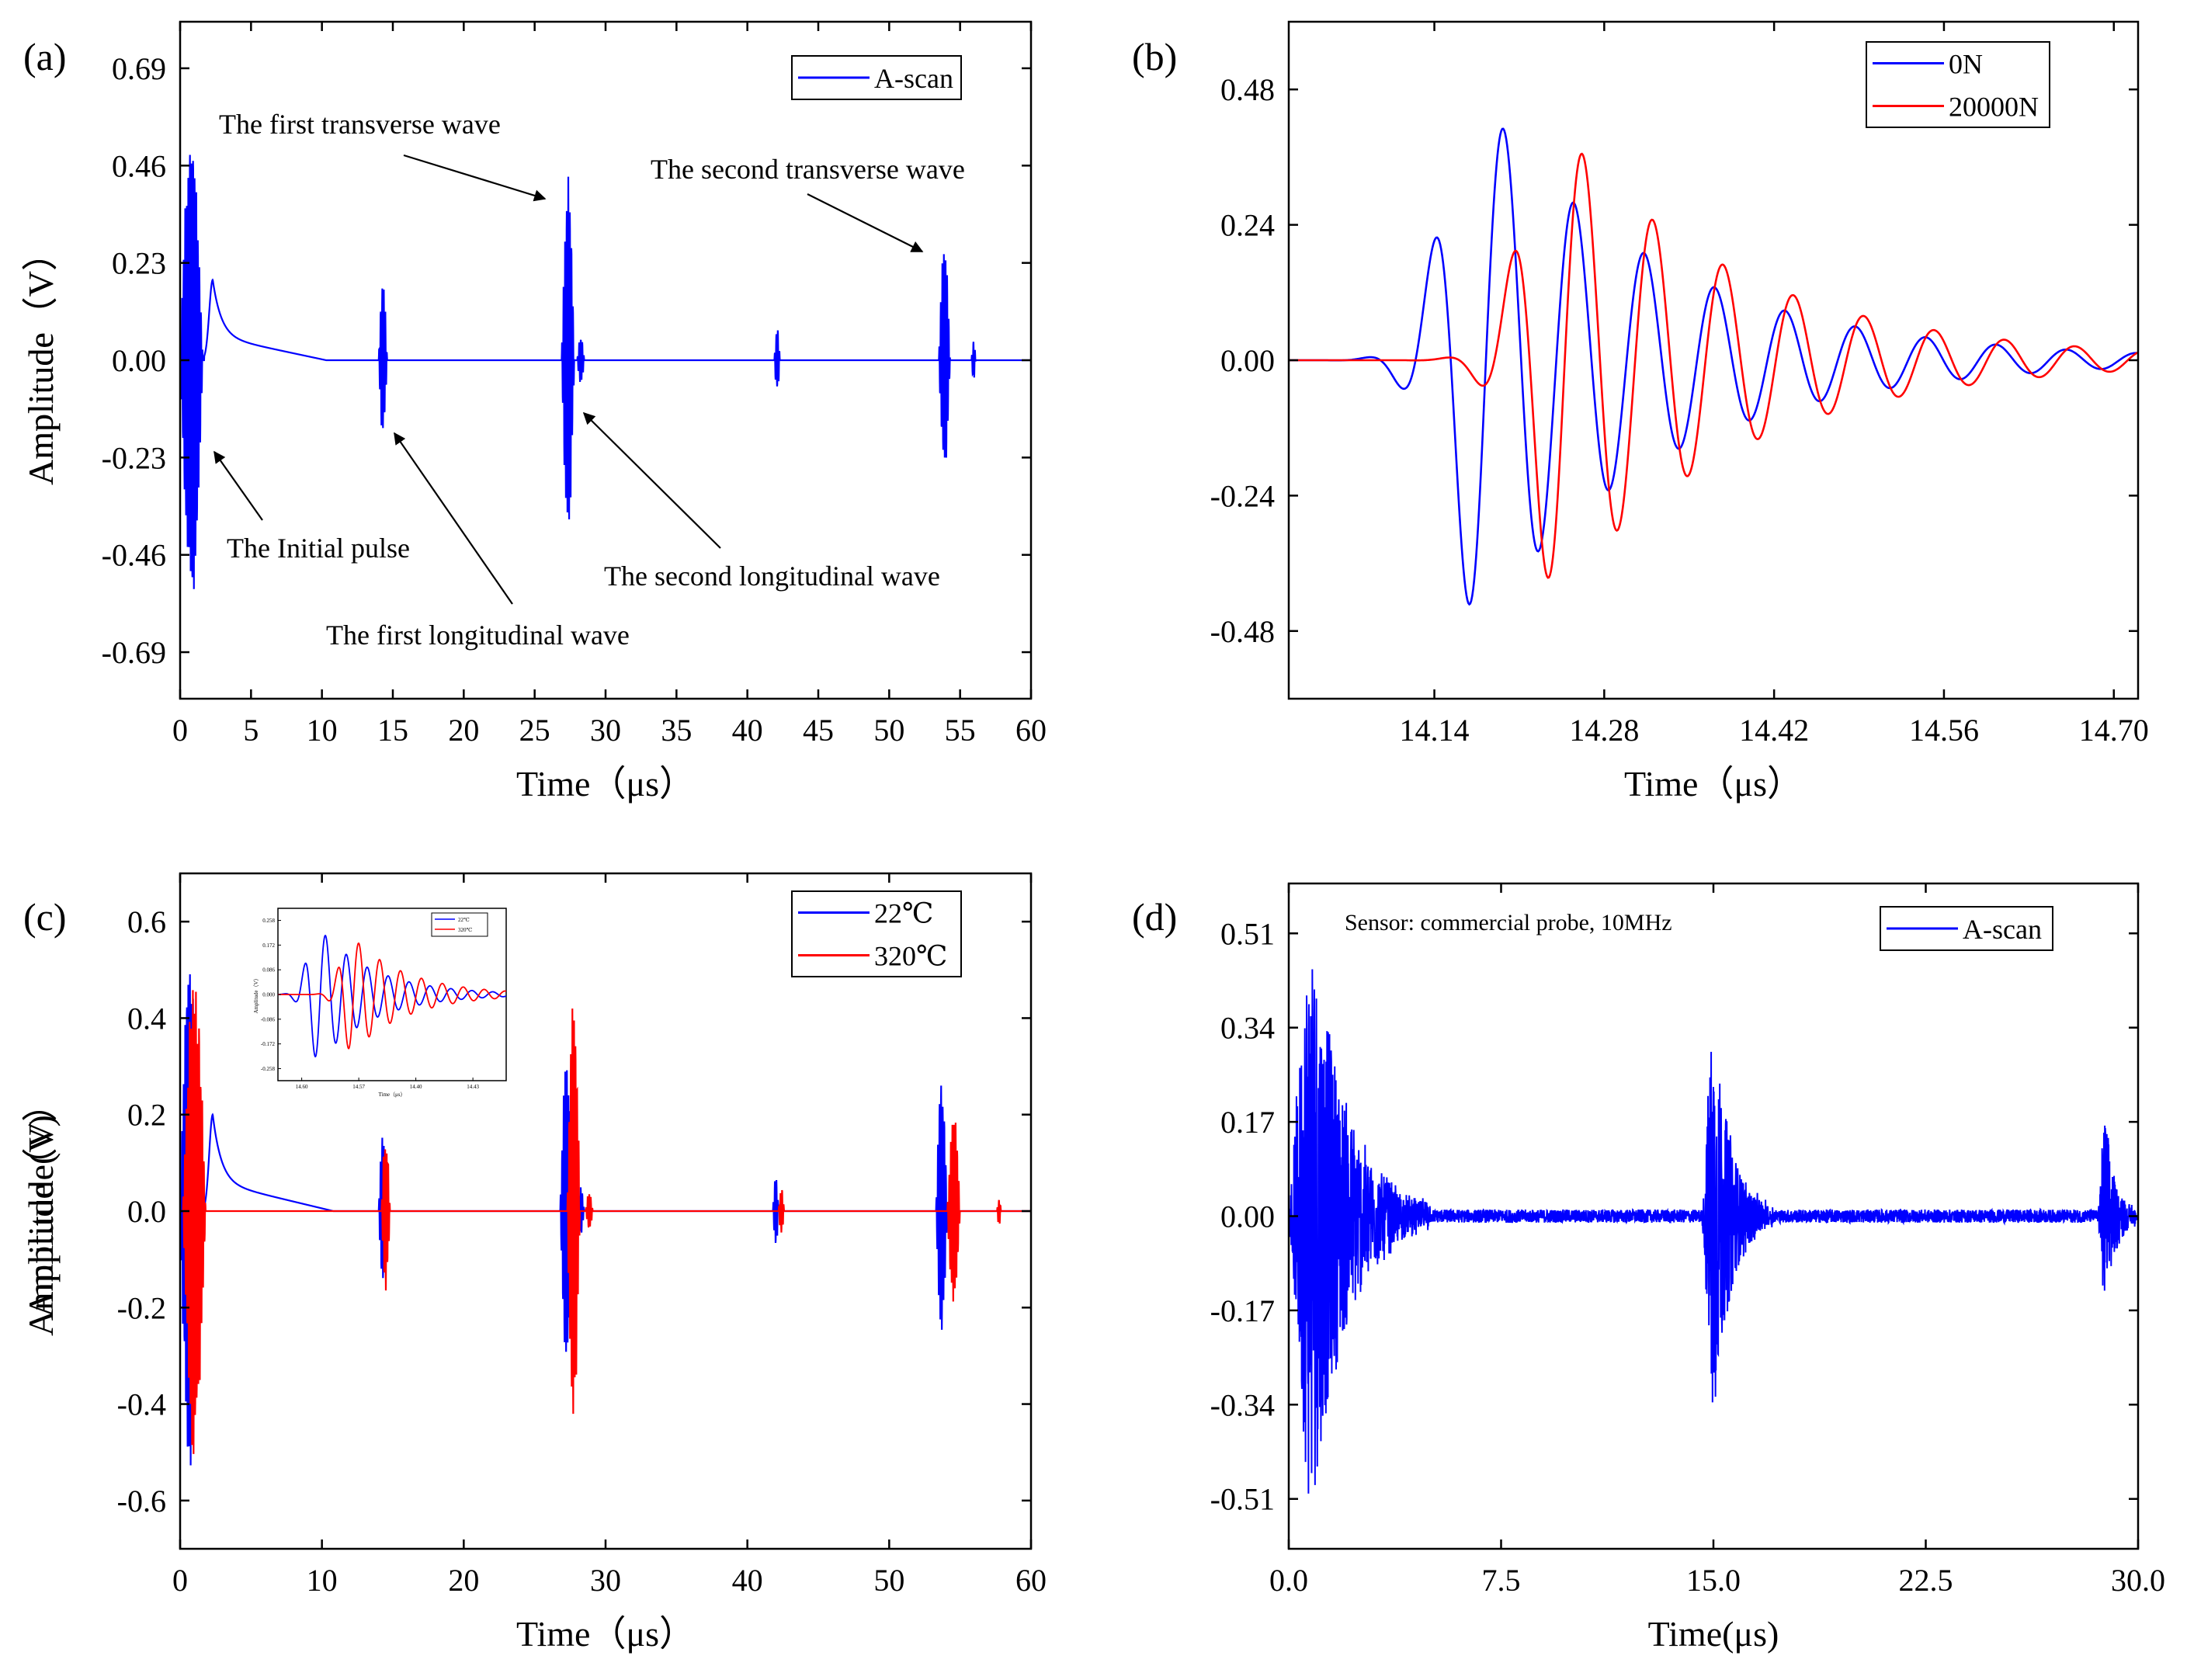 This screenshot has width=2187, height=1680. Describe the element at coordinates (818, 730) in the screenshot. I see `x-tick-label: 45` at that location.